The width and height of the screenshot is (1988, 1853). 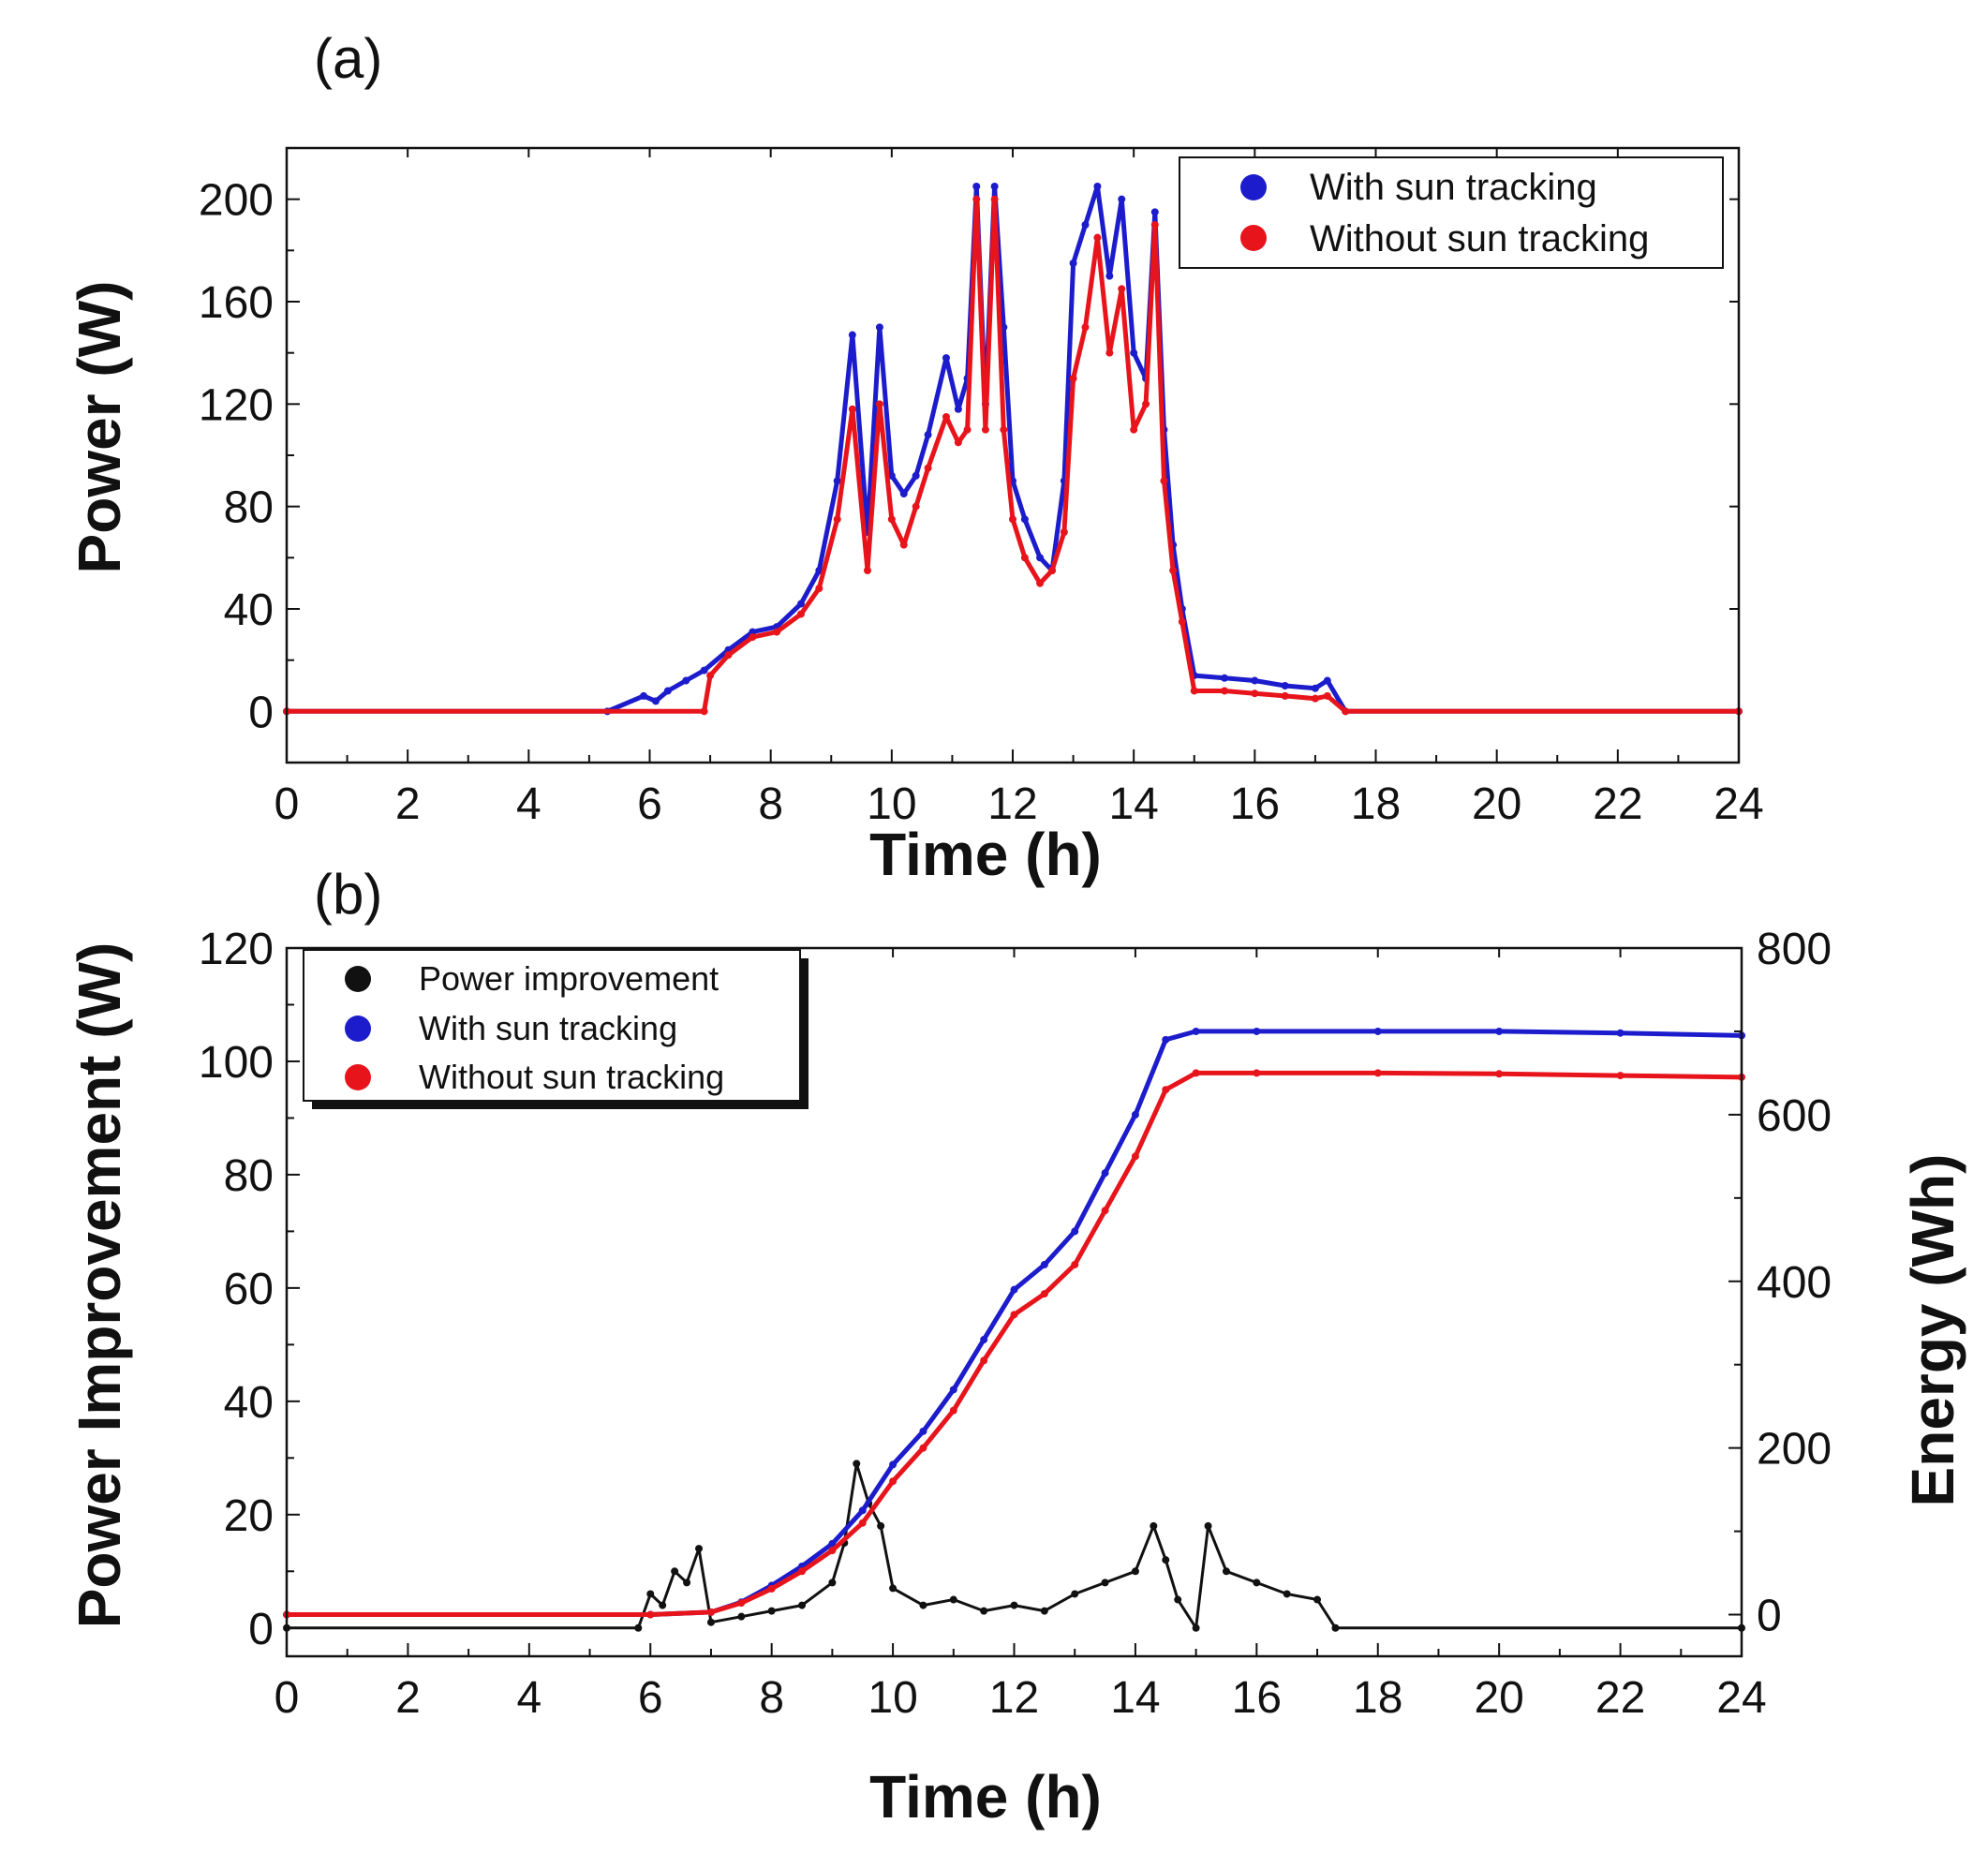 What do you see at coordinates (358, 979) in the screenshot?
I see `panel-b-legend-marker-power-improvement` at bounding box center [358, 979].